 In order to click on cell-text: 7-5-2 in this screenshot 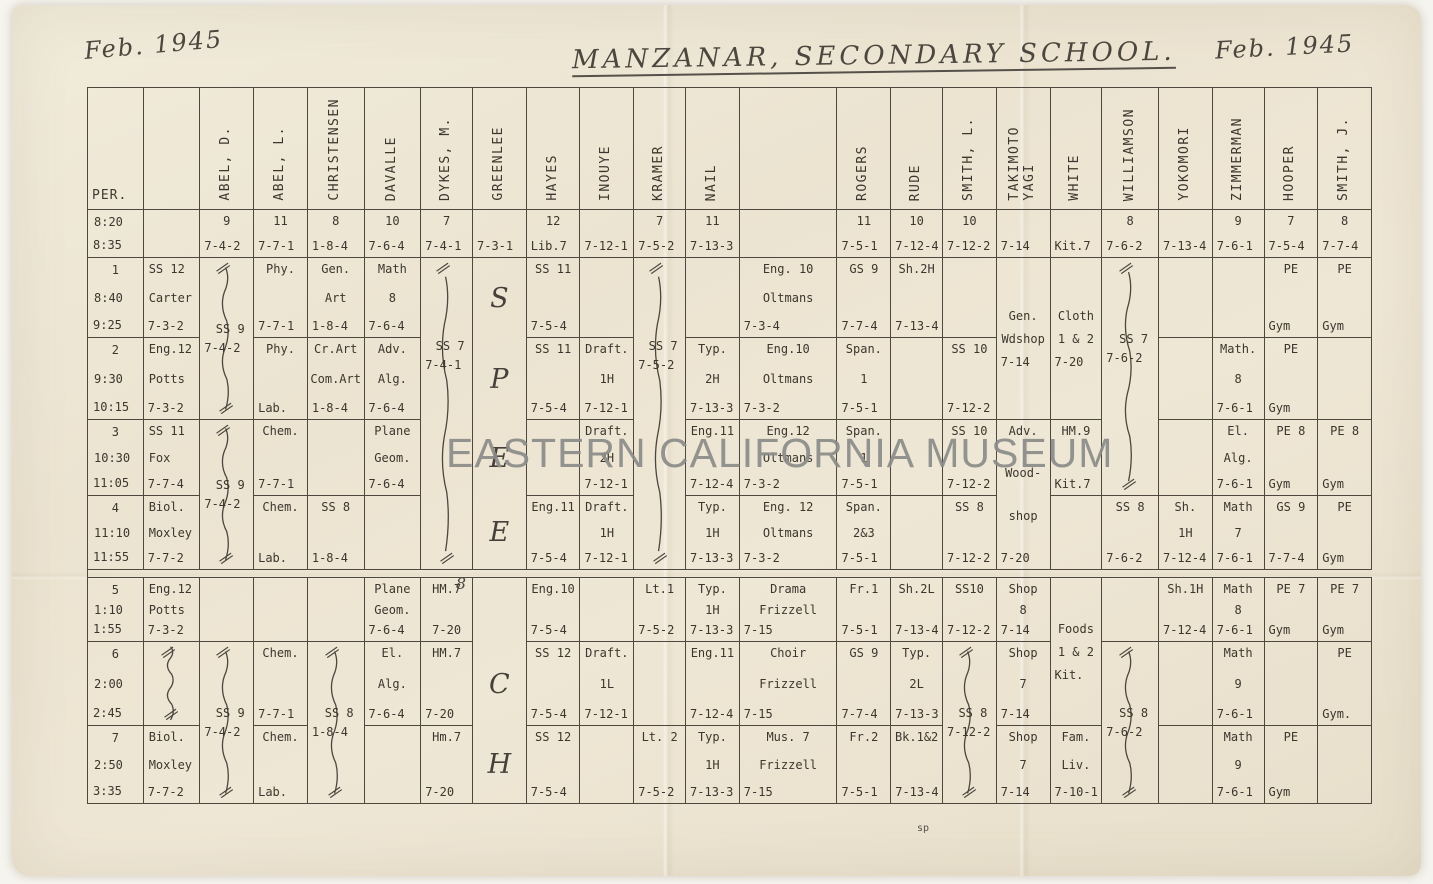, I will do `click(656, 246)`.